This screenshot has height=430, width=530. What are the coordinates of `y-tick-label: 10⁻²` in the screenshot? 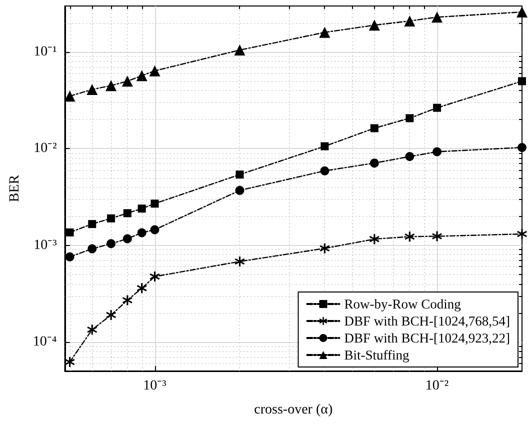 It's located at (45, 148).